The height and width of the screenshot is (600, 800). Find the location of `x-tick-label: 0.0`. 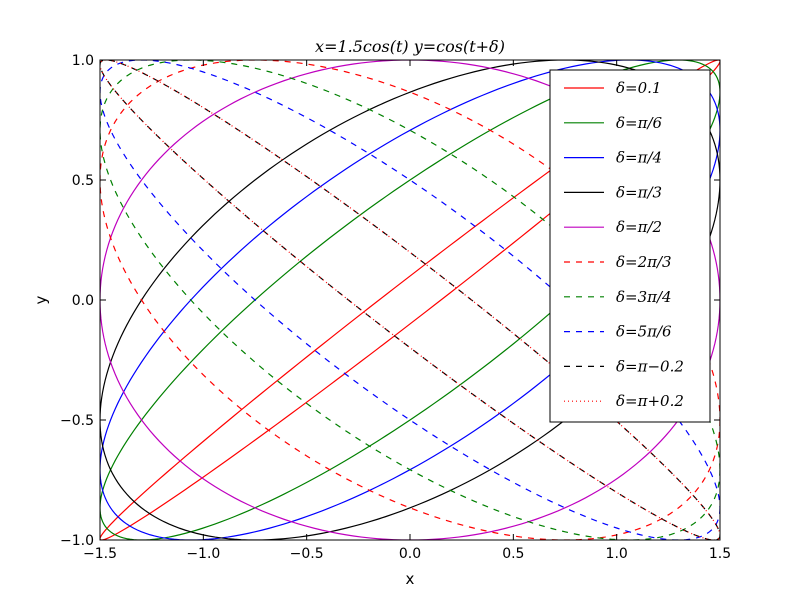

x-tick-label: 0.0 is located at coordinates (410, 554).